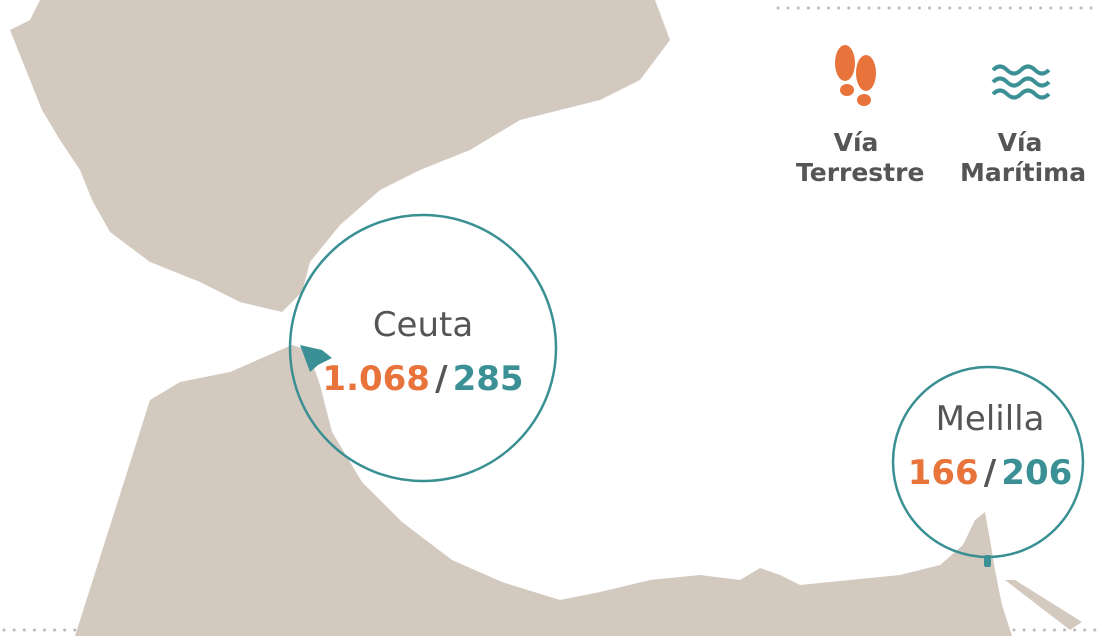  I want to click on footprints-icon, so click(855, 75).